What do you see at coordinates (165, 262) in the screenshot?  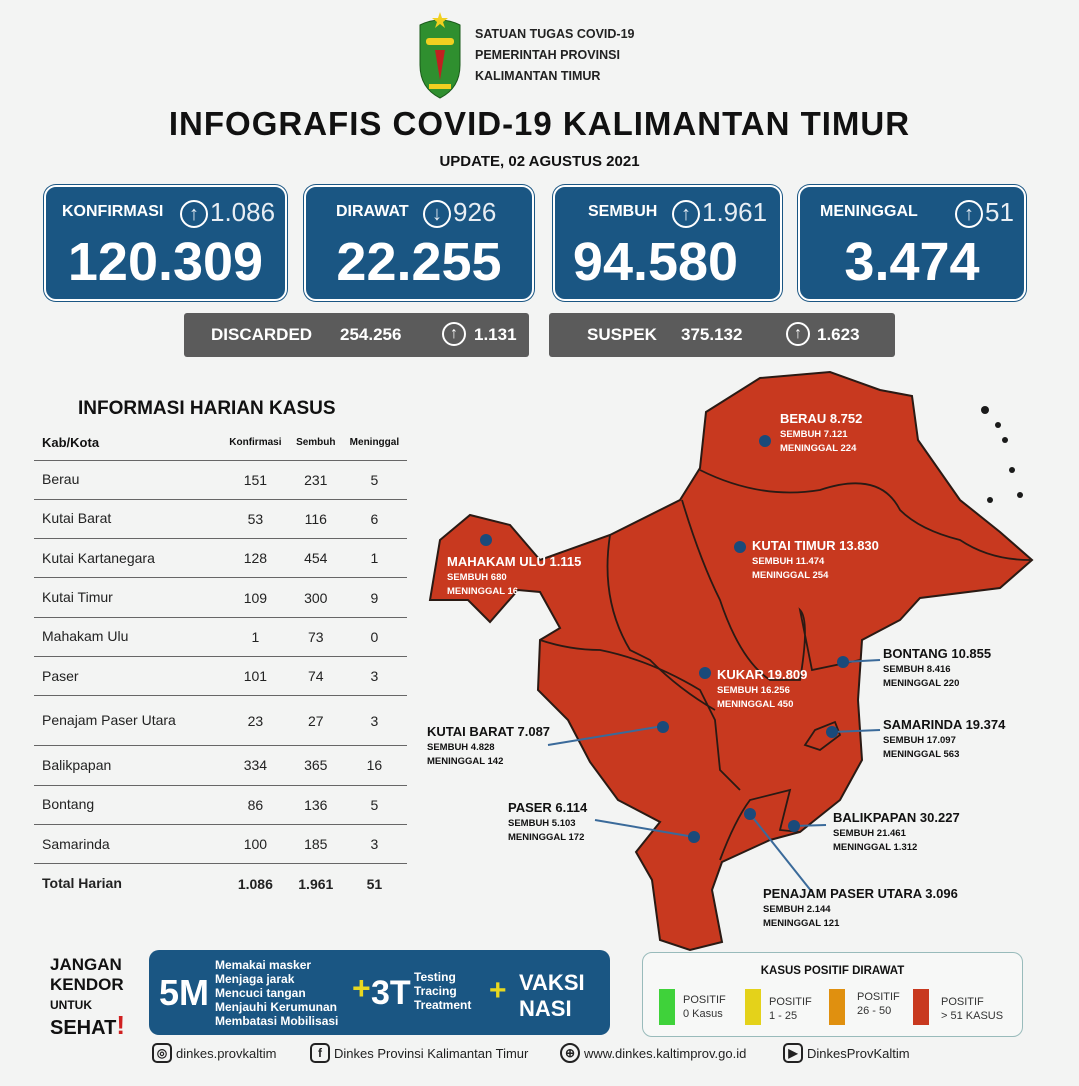 I see `stat-value: 120.309` at bounding box center [165, 262].